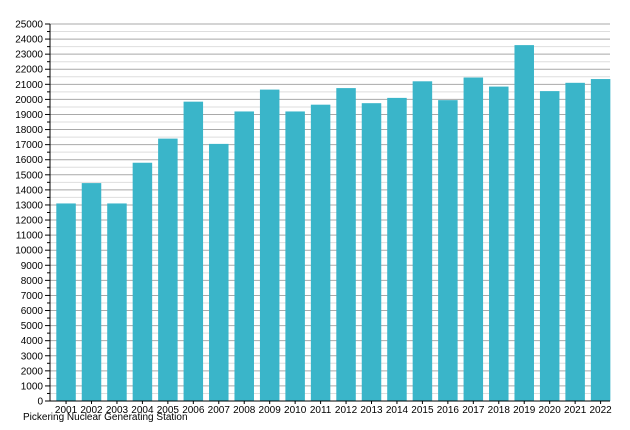 Image resolution: width=630 pixels, height=430 pixels. Describe the element at coordinates (29, 40) in the screenshot. I see `y-axis-label-24000: 24000` at that location.